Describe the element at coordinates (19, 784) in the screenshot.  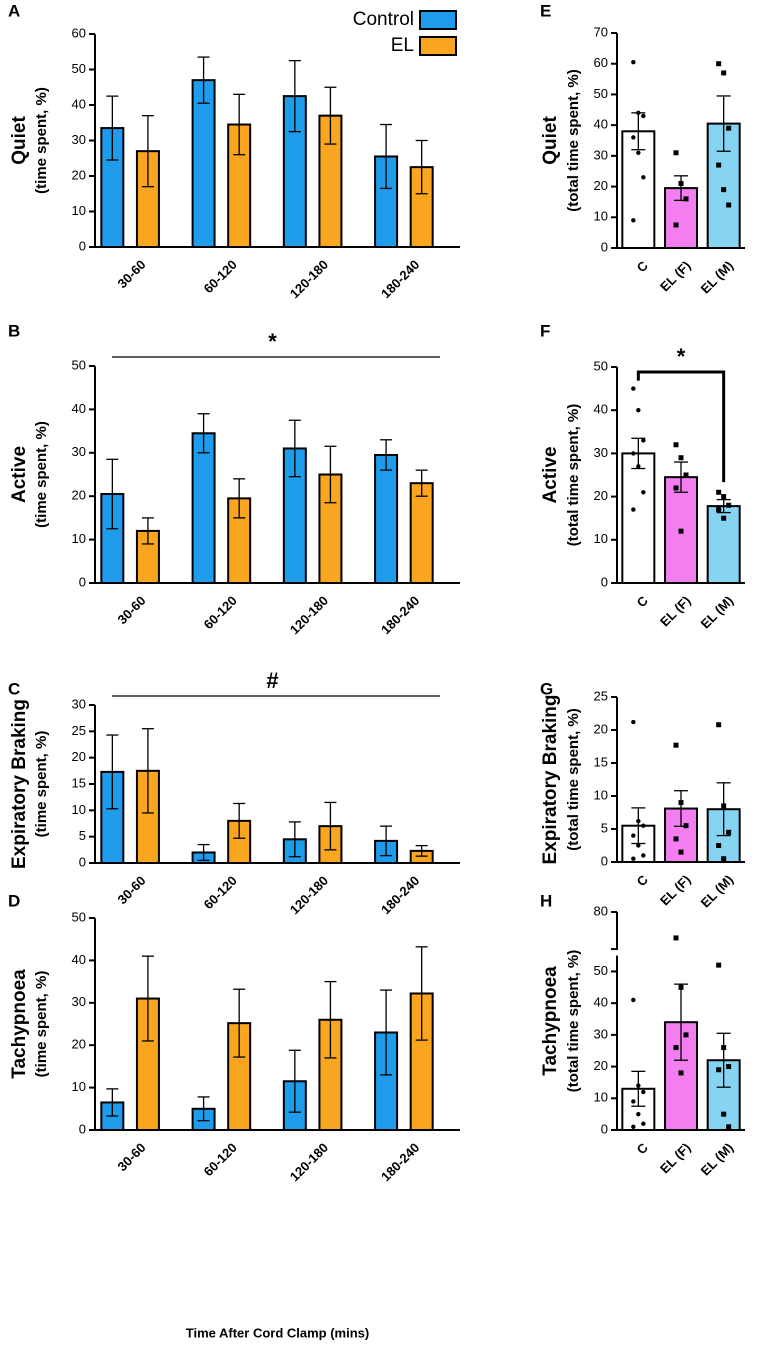
I see `y-axis-label: Expiratory Braking` at that location.